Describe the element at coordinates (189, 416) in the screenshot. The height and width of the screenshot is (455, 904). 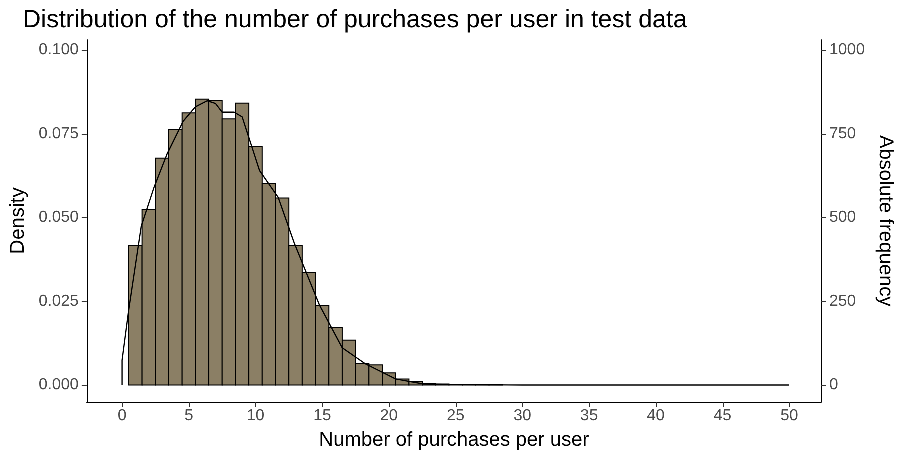
I see `x-tick-label: 5` at that location.